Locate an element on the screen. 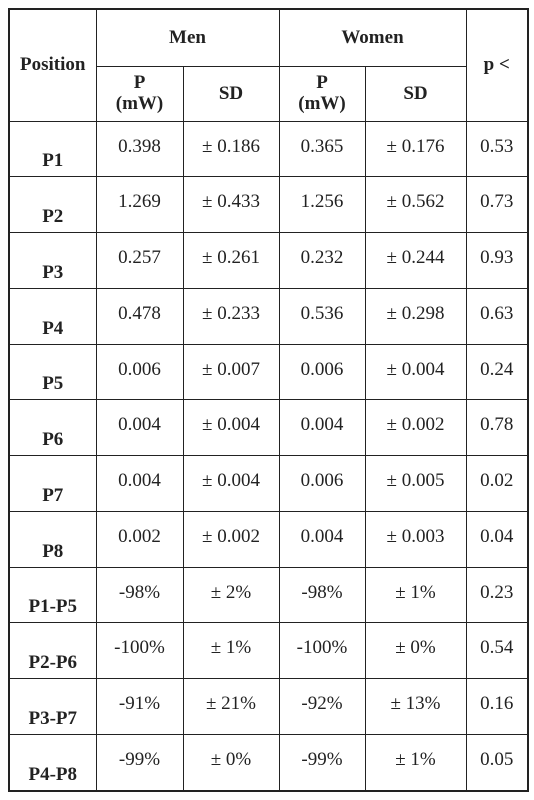 The height and width of the screenshot is (800, 534). cell: 0.398 is located at coordinates (139, 149).